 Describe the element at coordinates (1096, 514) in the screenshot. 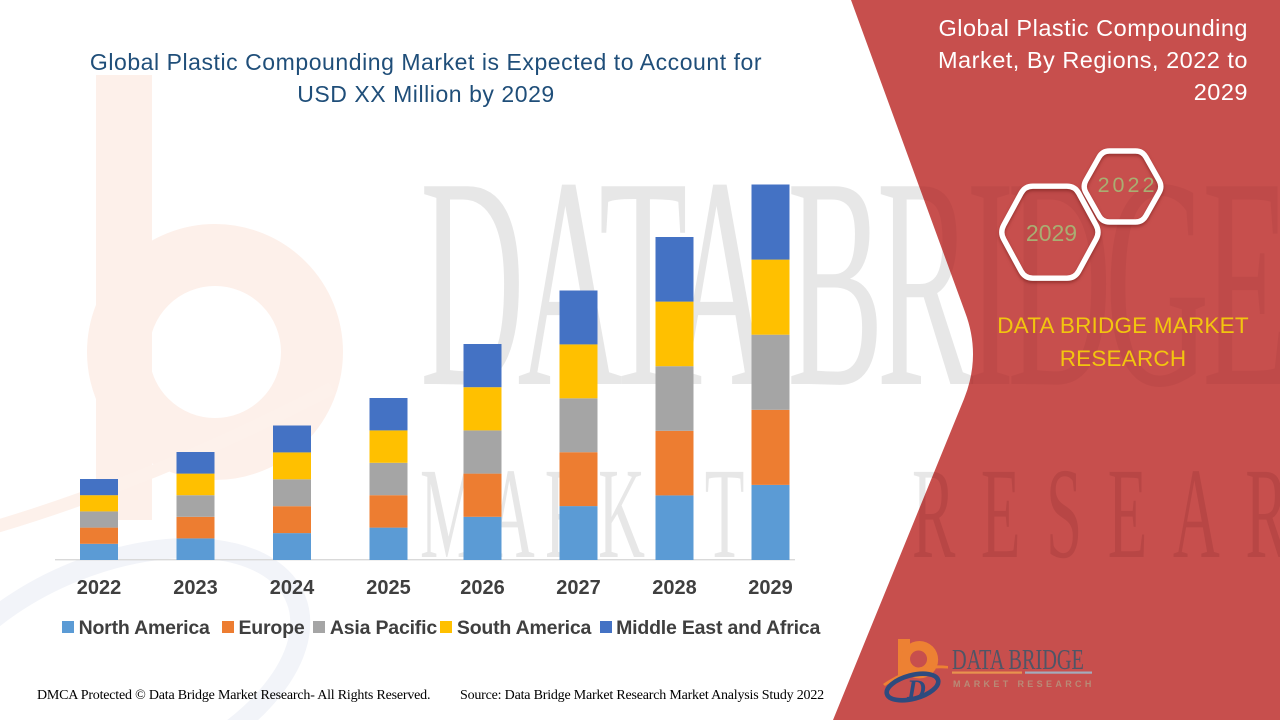

I see `svg-text: RESEARCH` at that location.